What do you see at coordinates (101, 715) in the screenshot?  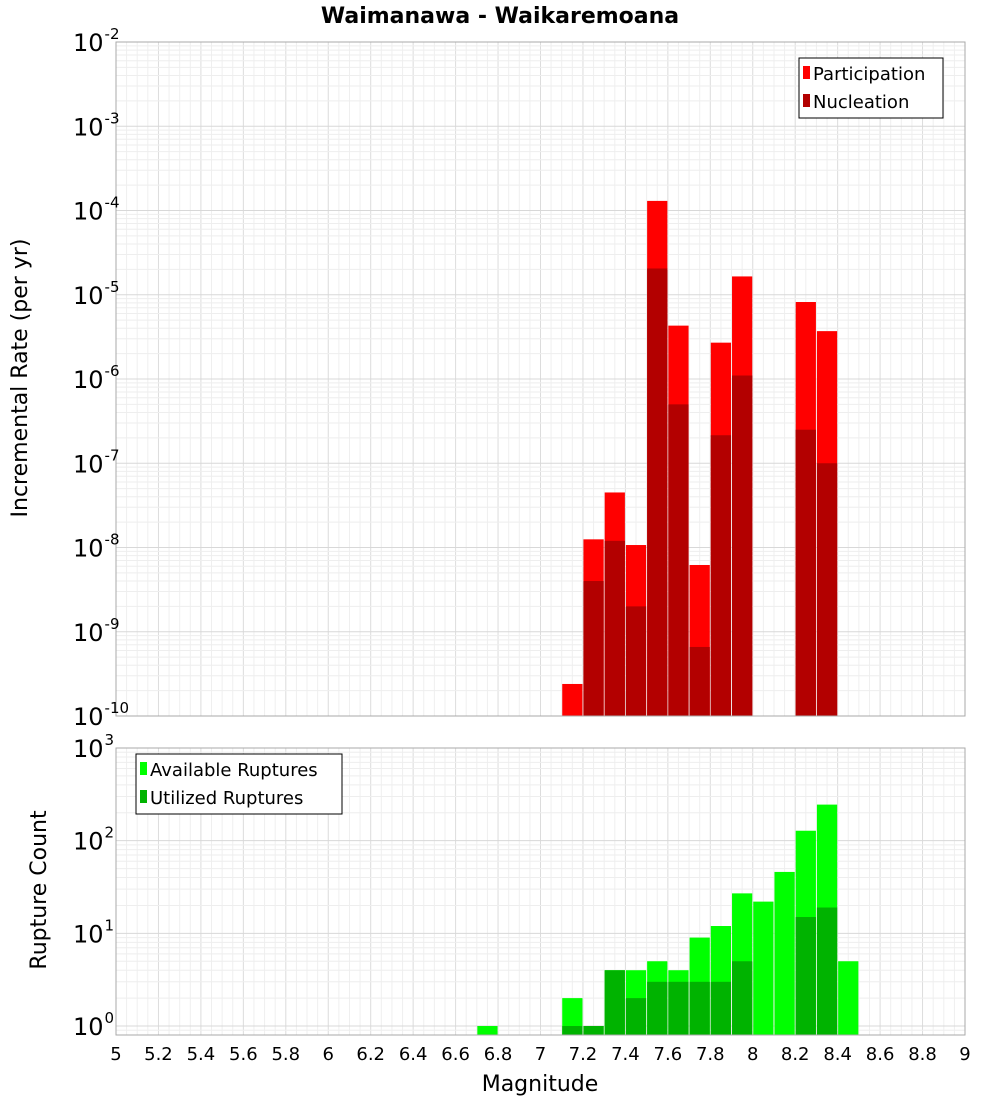 I see `y-tick-label: 10⁻¹⁰` at bounding box center [101, 715].